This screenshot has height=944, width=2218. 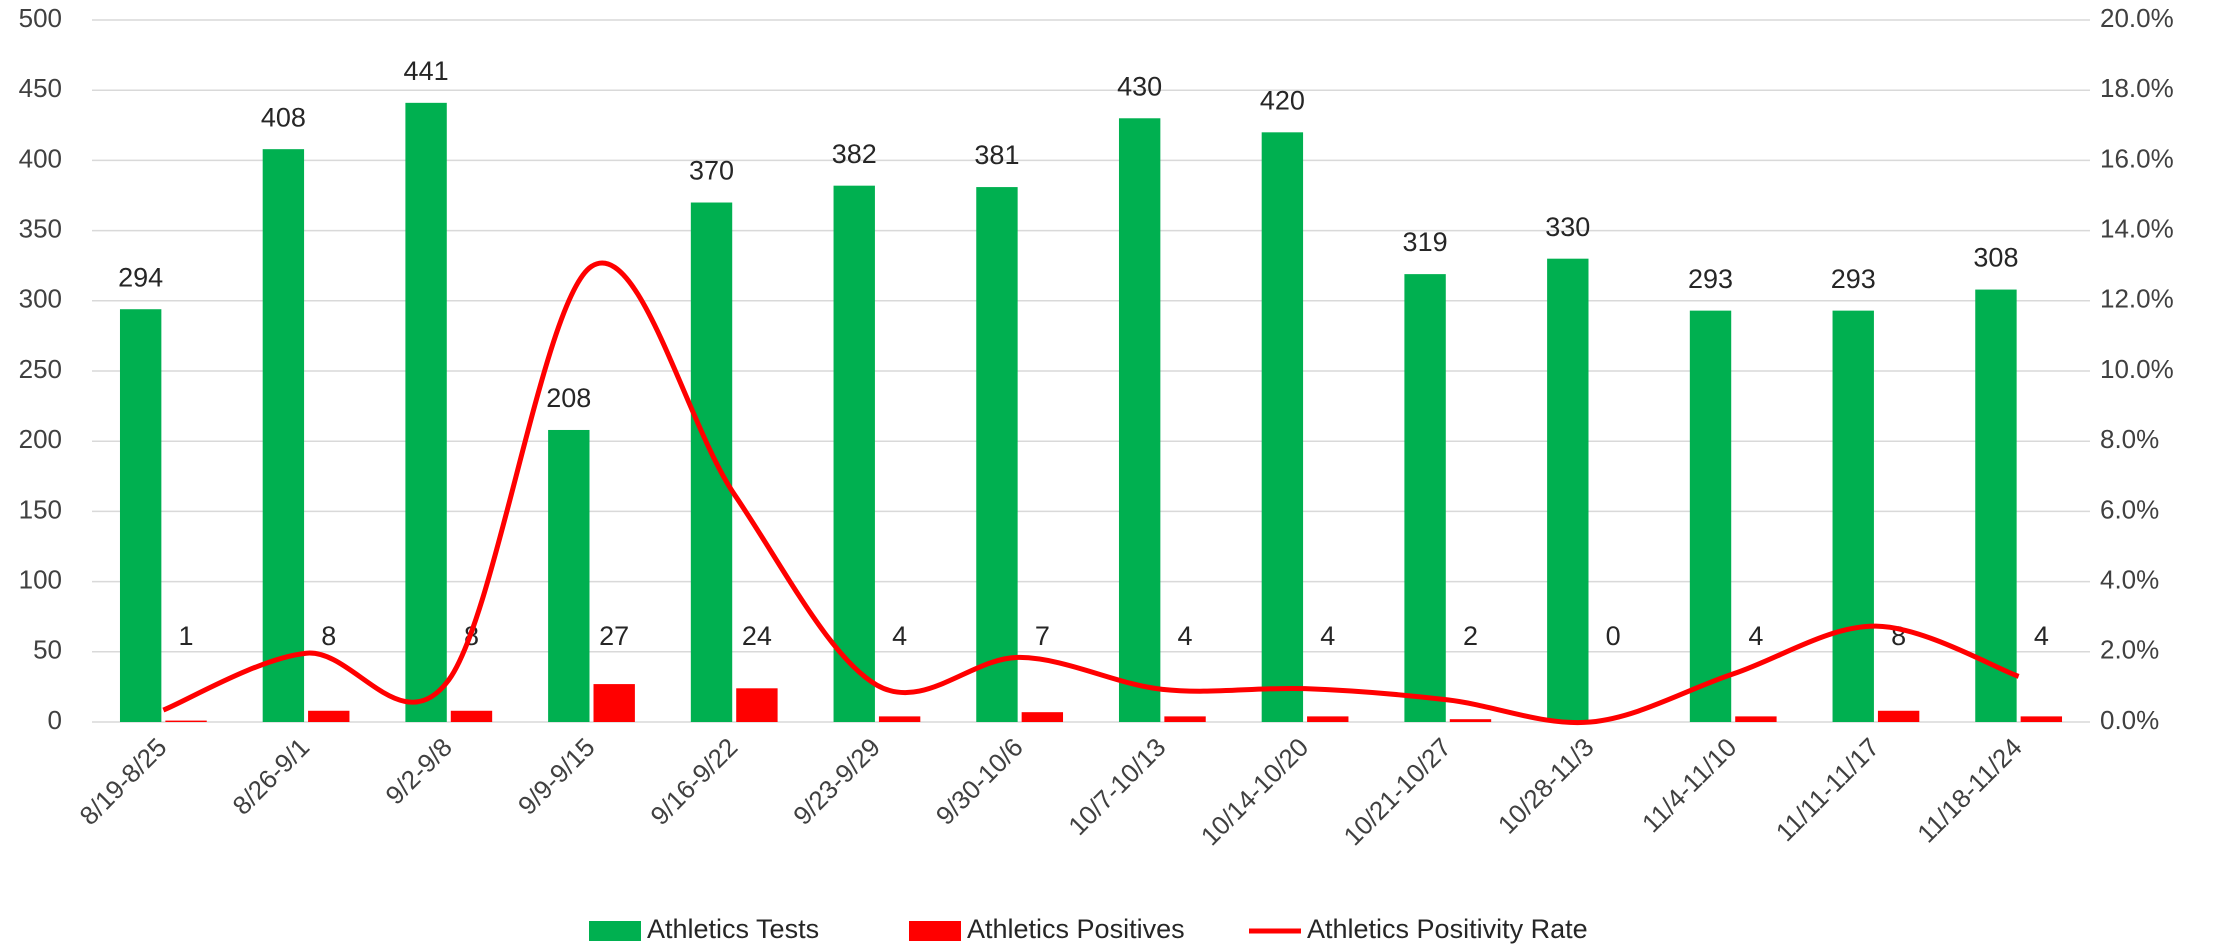 What do you see at coordinates (2129, 579) in the screenshot?
I see `y2-tick-label: 4.0%` at bounding box center [2129, 579].